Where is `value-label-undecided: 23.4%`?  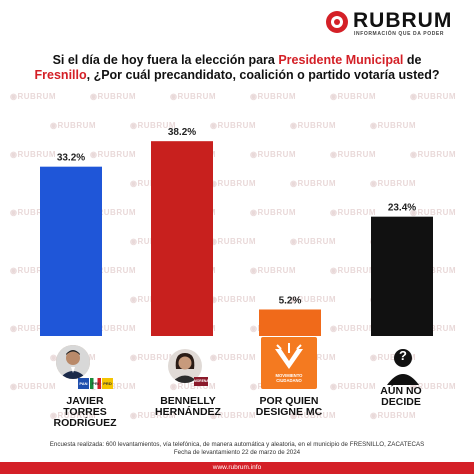
value-label-undecided: 23.4% is located at coordinates (402, 208).